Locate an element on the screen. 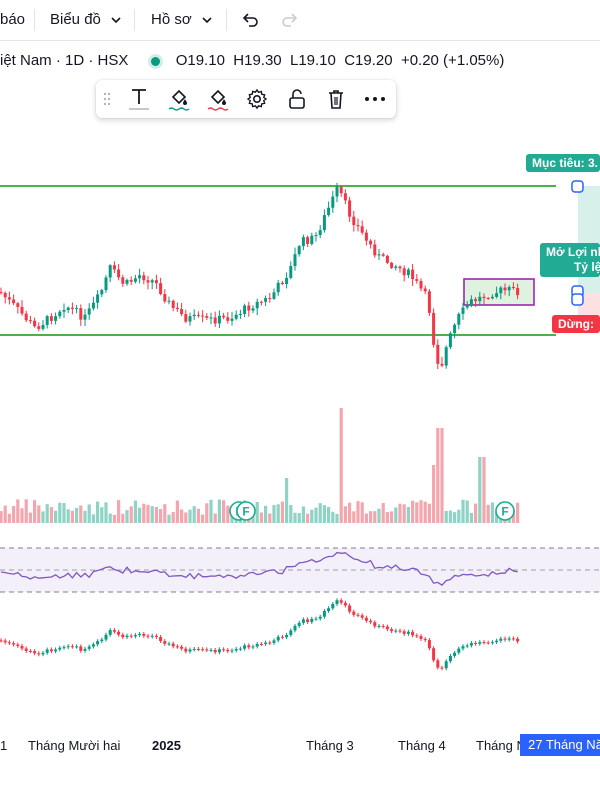 This screenshot has height=800, width=600. open-pnl-line1: Mở Lợi nh is located at coordinates (573, 252).